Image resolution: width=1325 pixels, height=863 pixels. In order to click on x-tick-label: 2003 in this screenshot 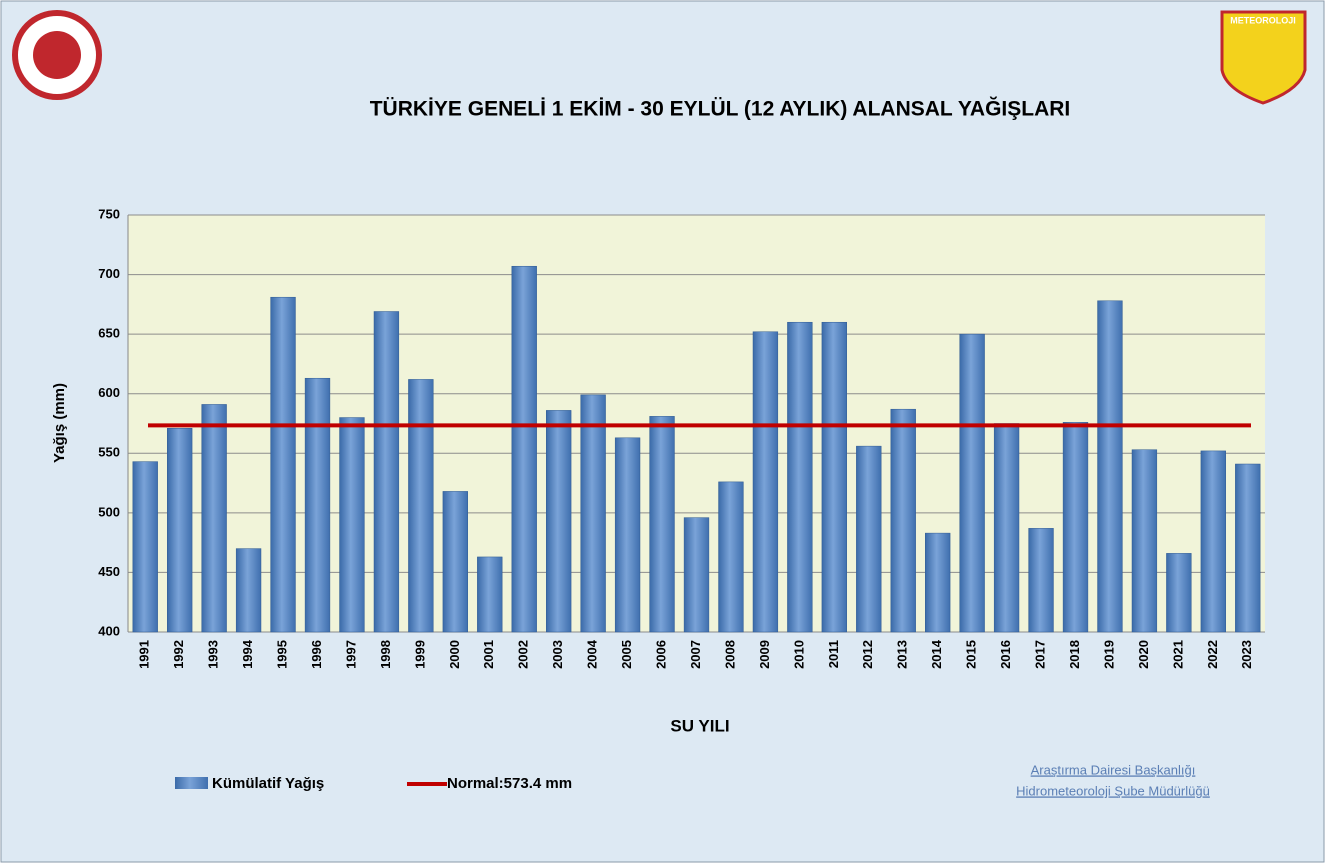, I will do `click(557, 654)`.